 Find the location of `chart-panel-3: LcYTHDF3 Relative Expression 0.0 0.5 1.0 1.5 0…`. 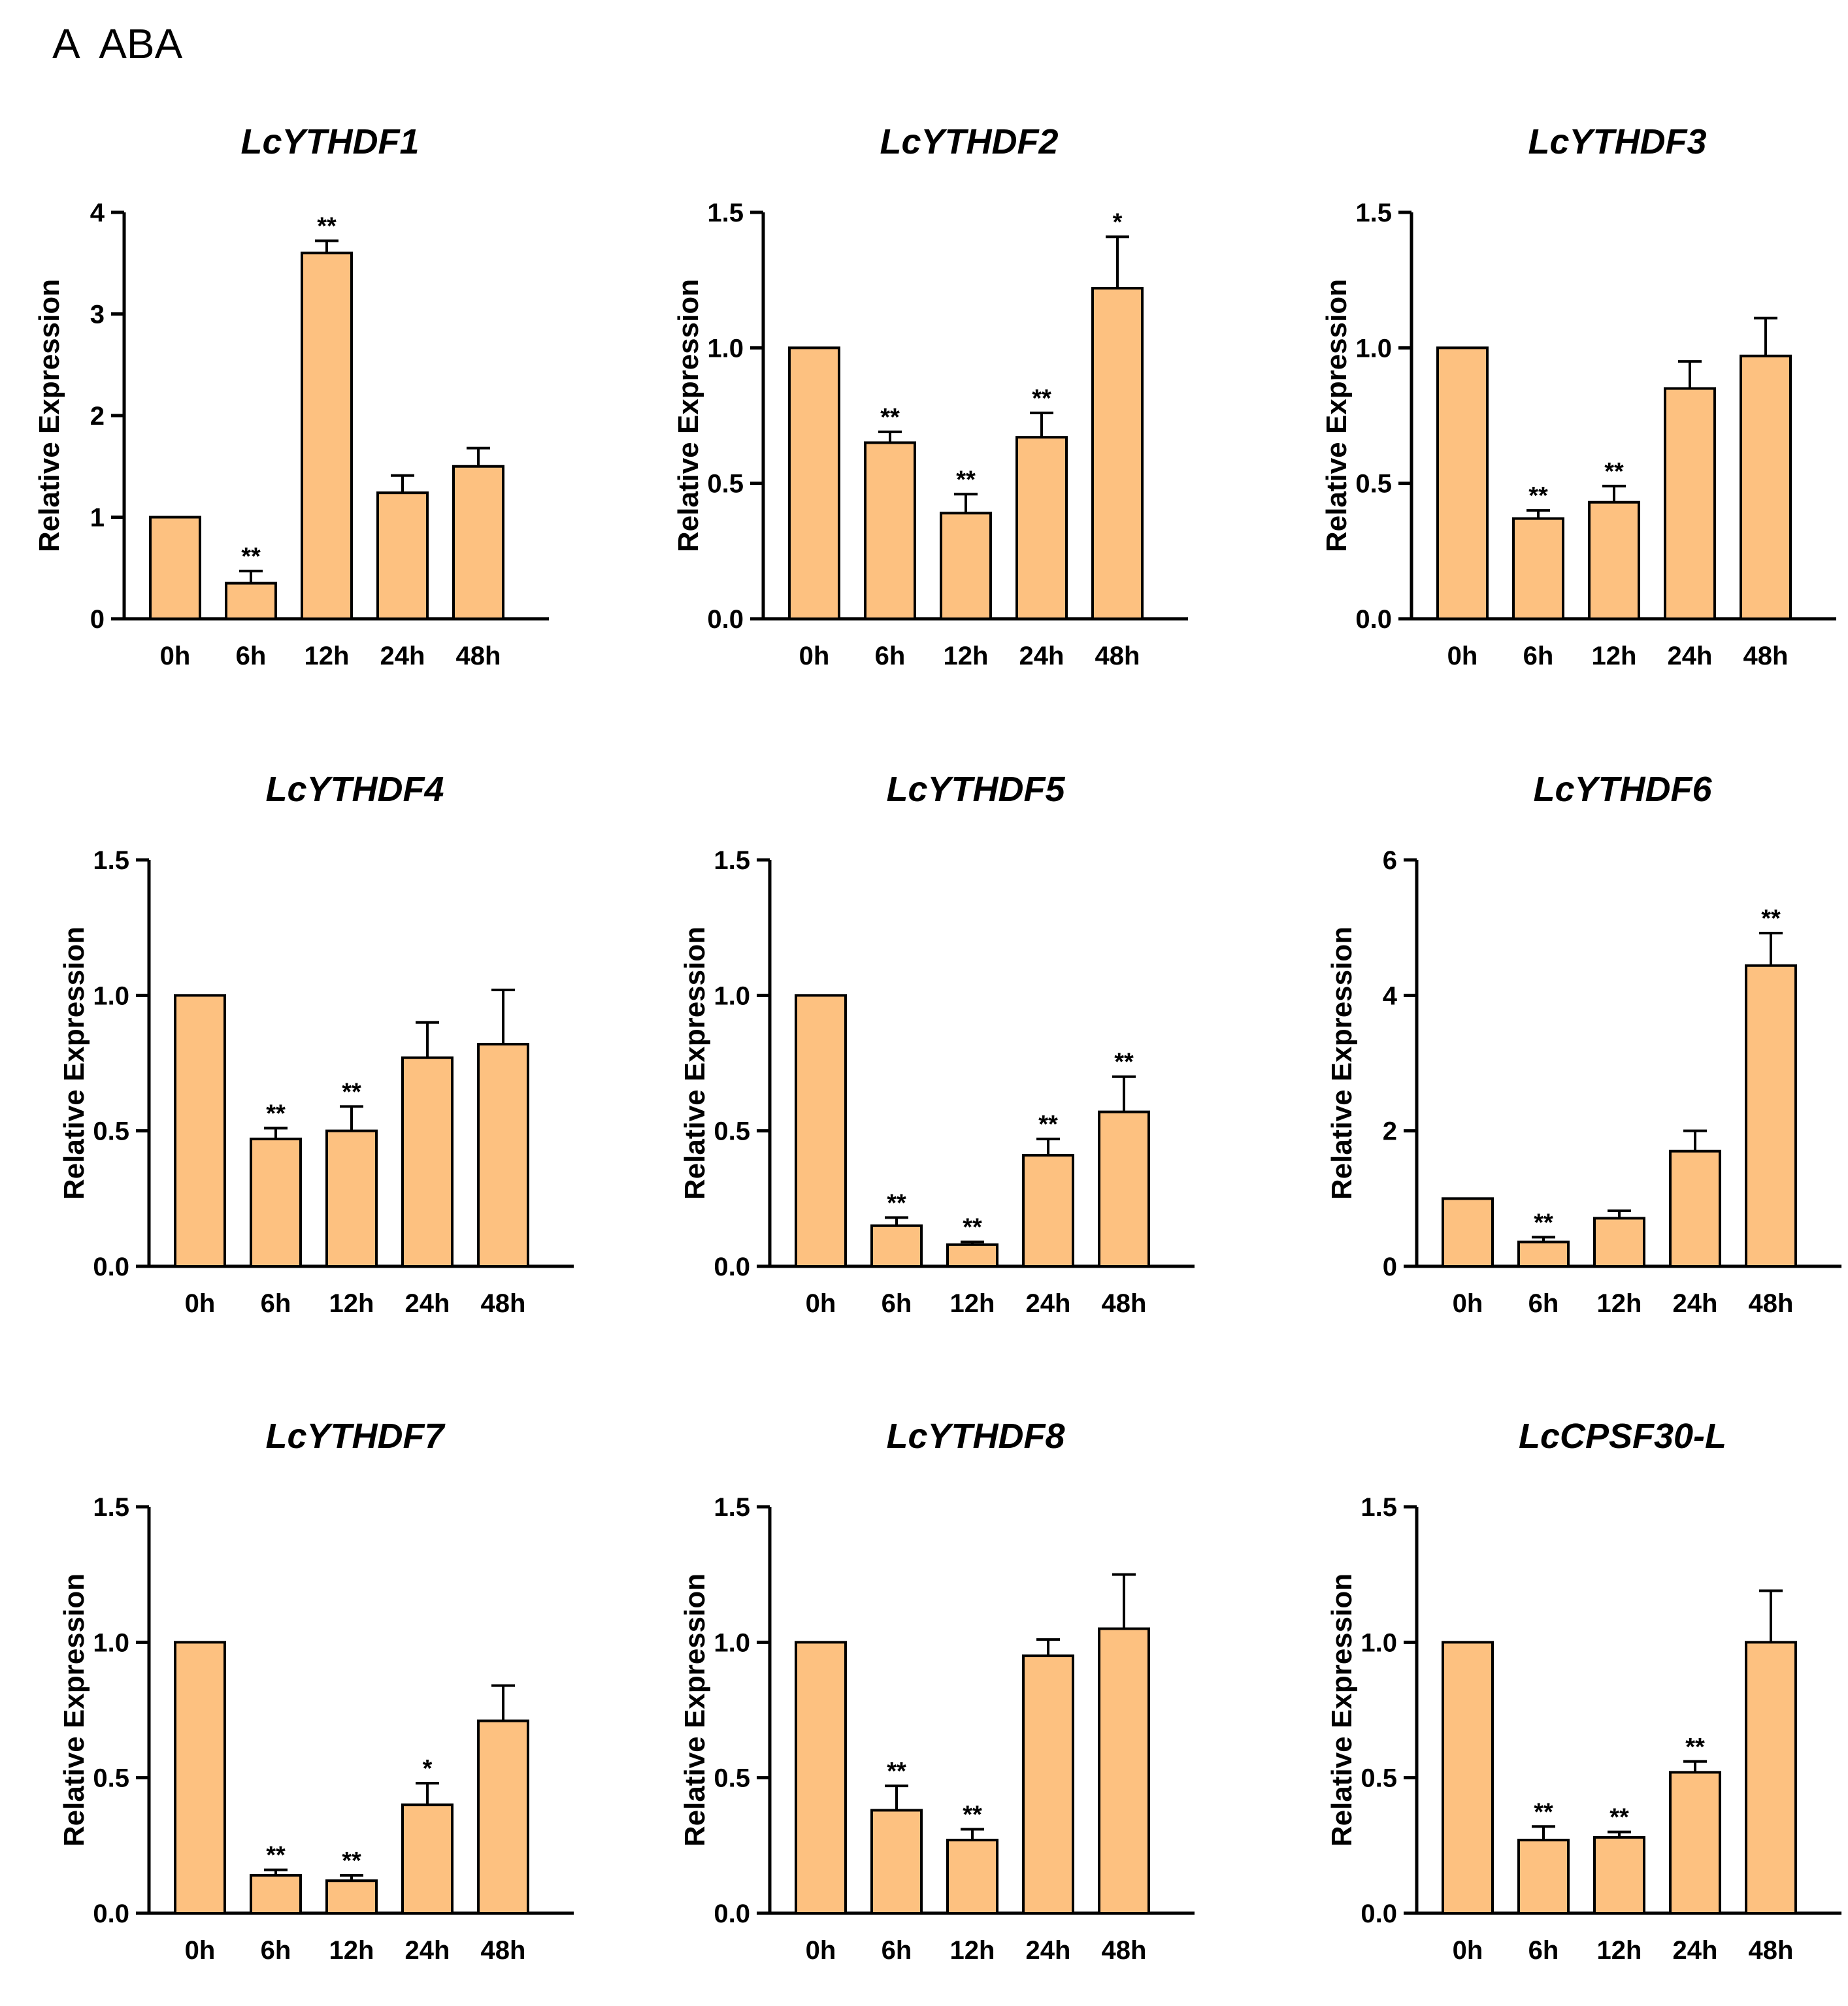

chart-panel-3: LcYTHDF3 Relative Expression 0.0 0.5 1.0 1.5 0… is located at coordinates (1579, 396).